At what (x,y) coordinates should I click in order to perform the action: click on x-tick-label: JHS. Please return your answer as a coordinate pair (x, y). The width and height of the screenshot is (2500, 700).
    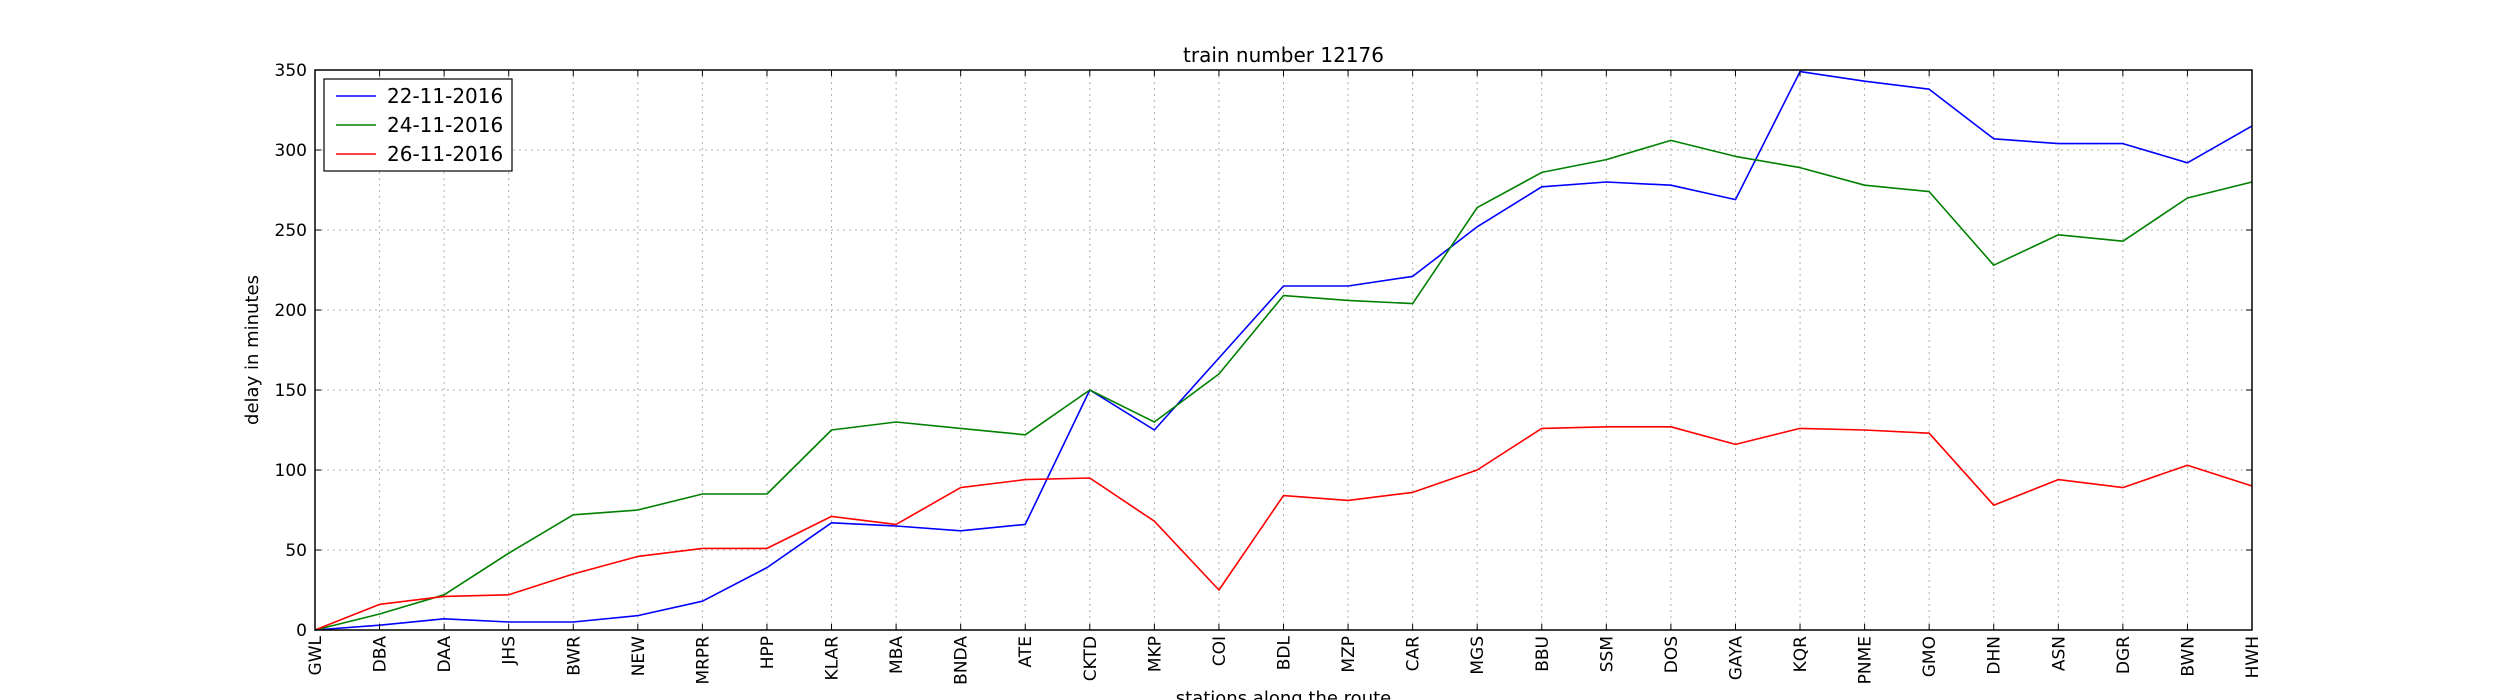
    Looking at the image, I should click on (510, 651).